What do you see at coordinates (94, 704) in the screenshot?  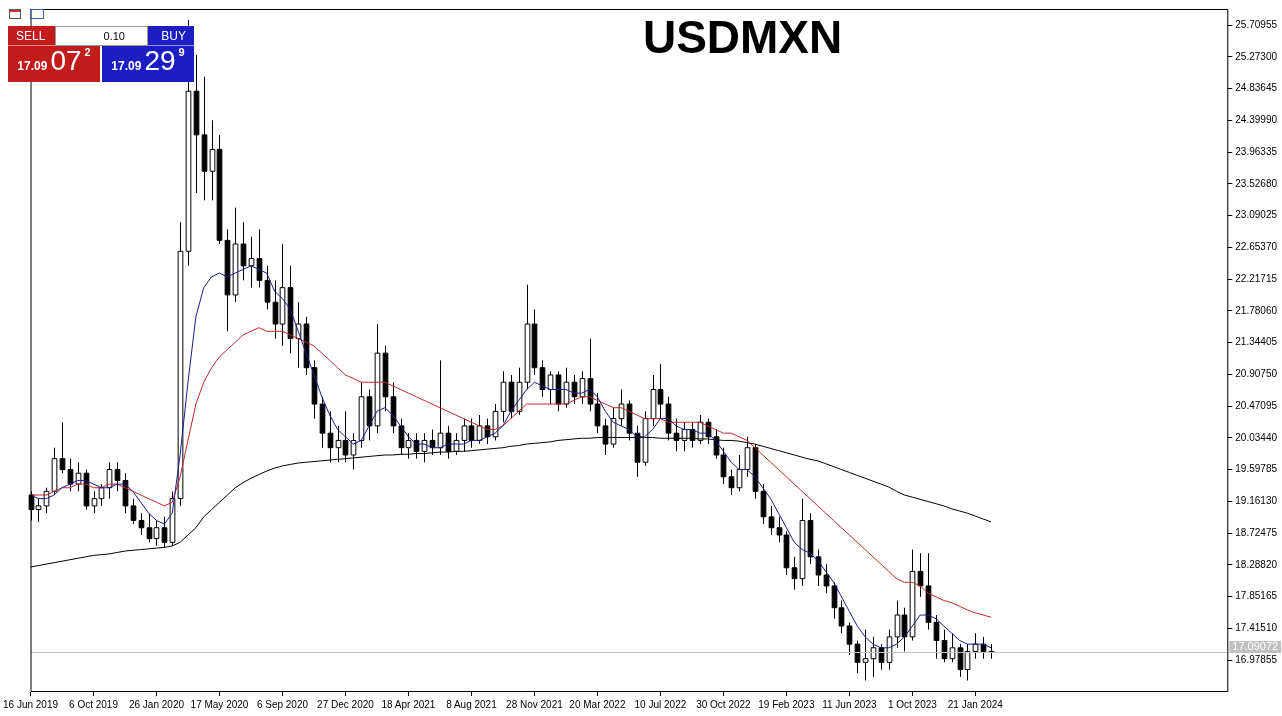 I see `x-tick-label: 6 Oct 2019` at bounding box center [94, 704].